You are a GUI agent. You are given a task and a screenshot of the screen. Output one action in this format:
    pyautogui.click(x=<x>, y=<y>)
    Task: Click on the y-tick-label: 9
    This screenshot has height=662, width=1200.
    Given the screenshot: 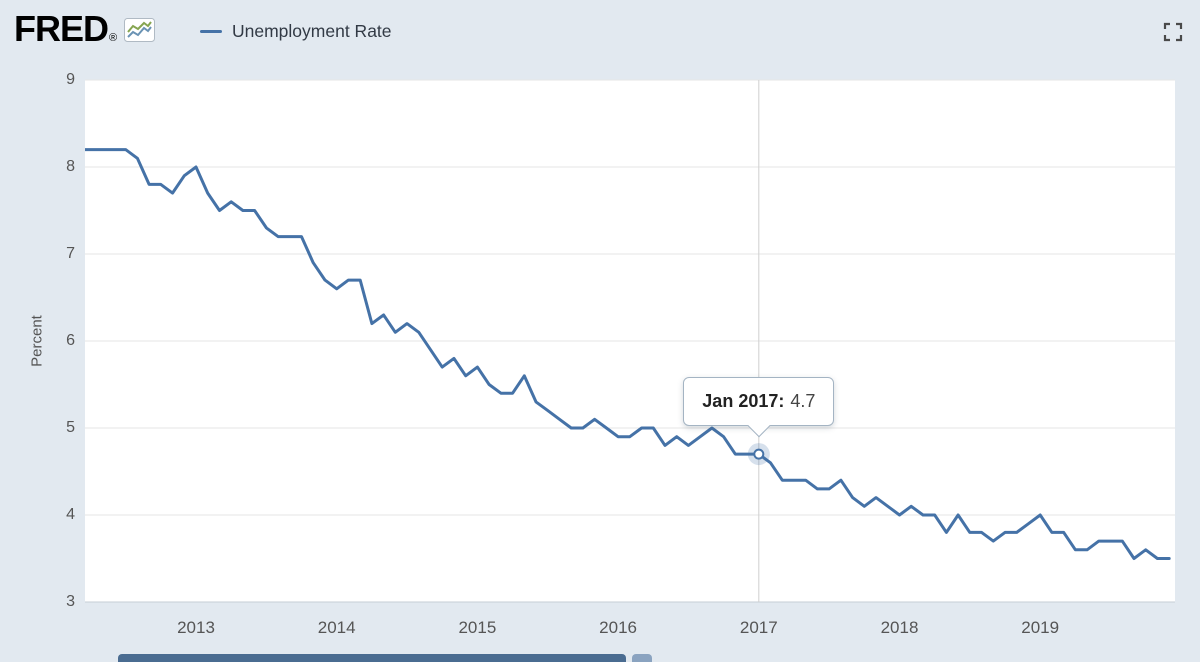 What is the action you would take?
    pyautogui.click(x=70, y=79)
    